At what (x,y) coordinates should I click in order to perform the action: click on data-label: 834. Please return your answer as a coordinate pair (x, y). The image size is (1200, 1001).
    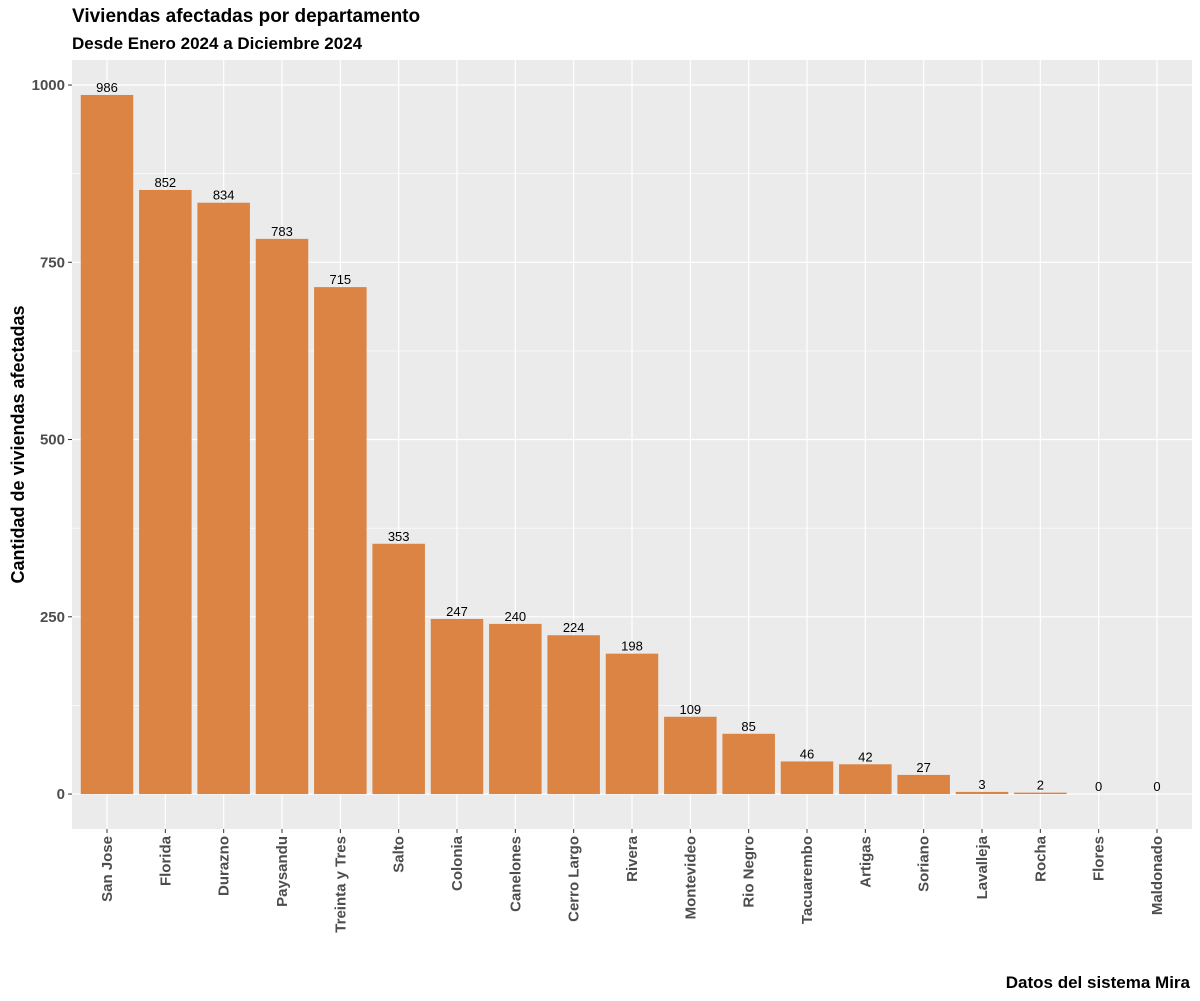
    Looking at the image, I should click on (224, 195).